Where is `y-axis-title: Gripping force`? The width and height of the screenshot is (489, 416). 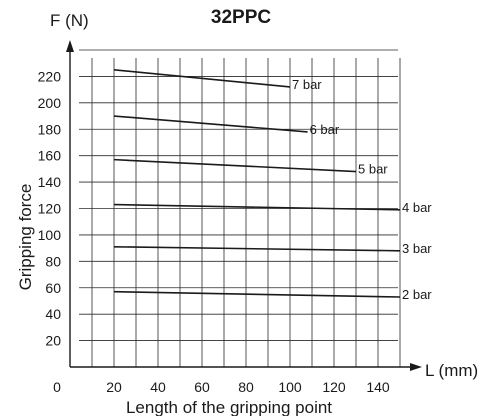
y-axis-title: Gripping force is located at coordinates (25, 237).